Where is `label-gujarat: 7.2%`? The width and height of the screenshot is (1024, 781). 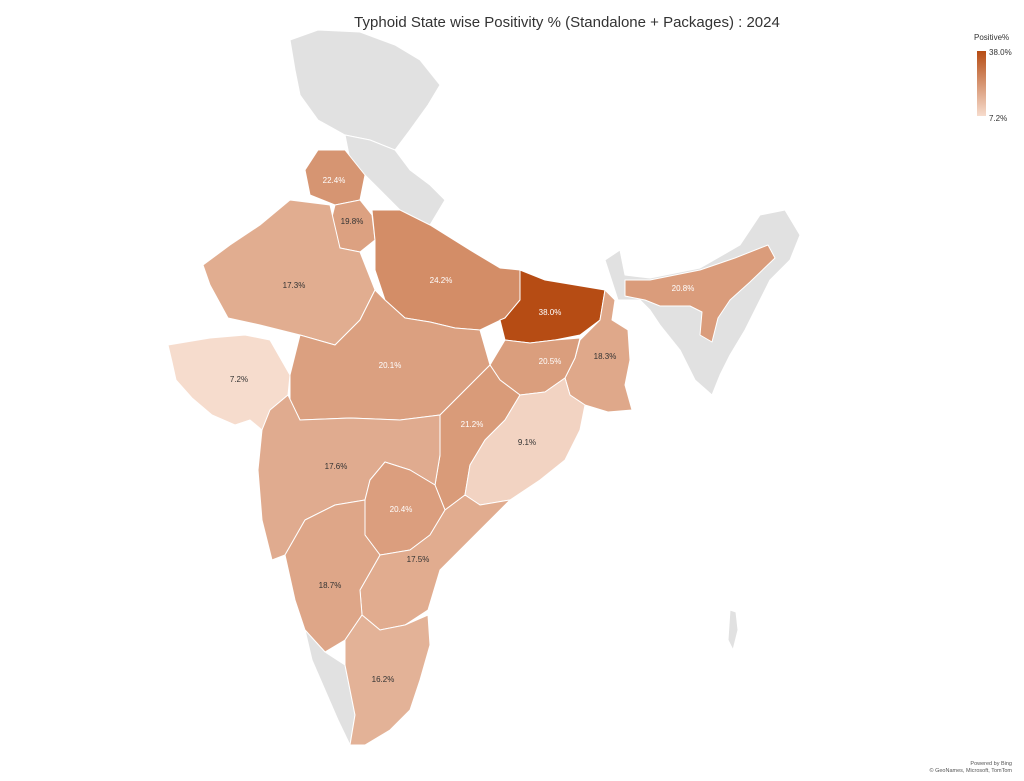 label-gujarat: 7.2% is located at coordinates (239, 379).